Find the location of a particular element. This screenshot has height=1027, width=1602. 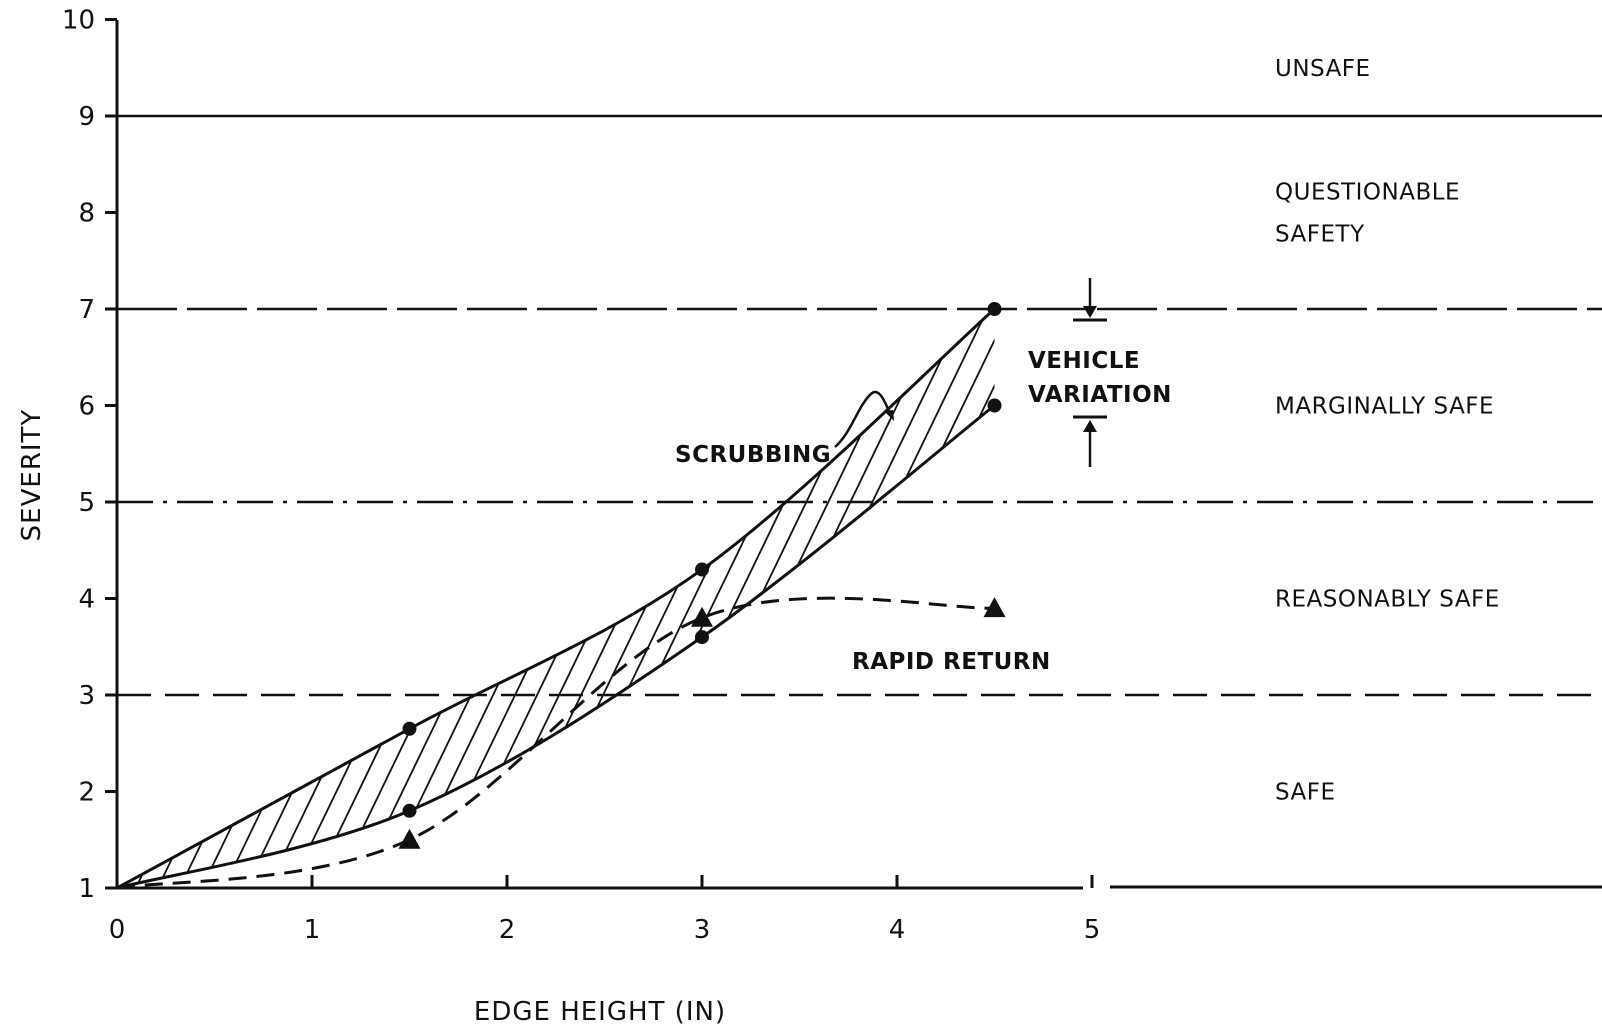

scrubbing-arrowhead is located at coordinates (889, 415).